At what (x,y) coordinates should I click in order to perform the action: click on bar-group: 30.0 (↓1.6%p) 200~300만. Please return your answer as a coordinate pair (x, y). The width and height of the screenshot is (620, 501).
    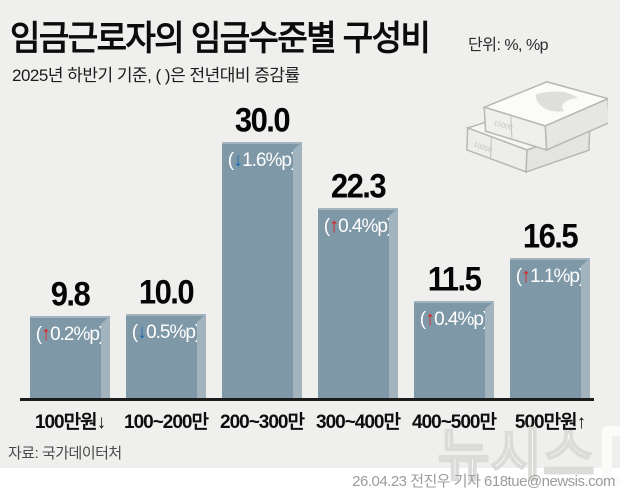
    Looking at the image, I should click on (262, 216).